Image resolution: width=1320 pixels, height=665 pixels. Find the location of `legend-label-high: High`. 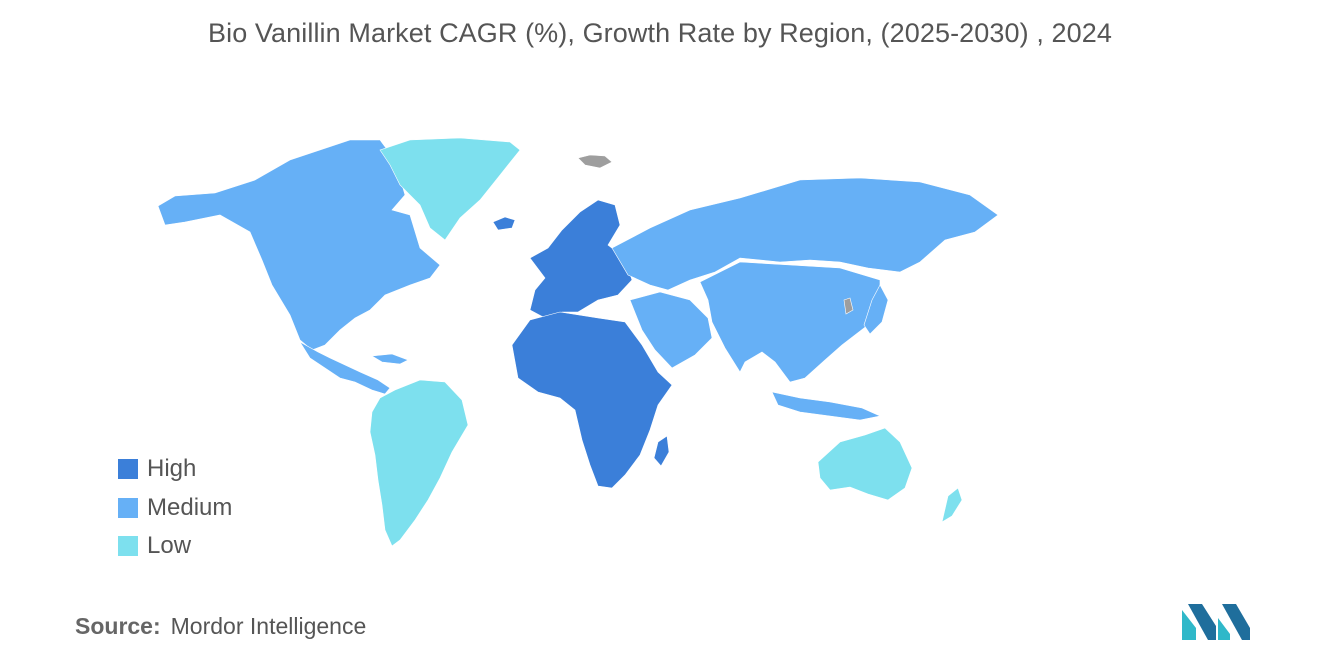

legend-label-high: High is located at coordinates (172, 469).